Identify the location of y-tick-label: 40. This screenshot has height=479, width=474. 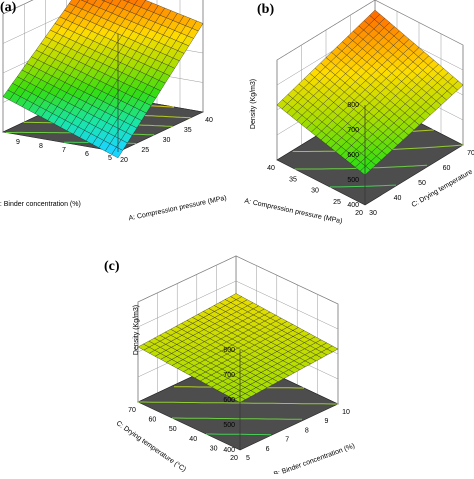
(398, 198).